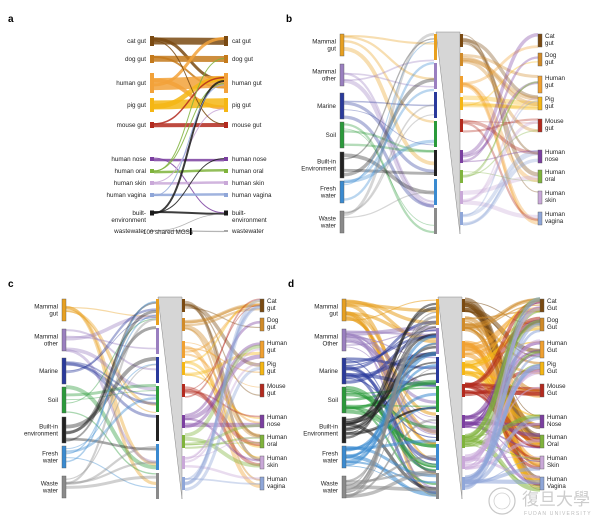  What do you see at coordinates (247, 83) in the screenshot?
I see `panel-a-right-label: human gut` at bounding box center [247, 83].